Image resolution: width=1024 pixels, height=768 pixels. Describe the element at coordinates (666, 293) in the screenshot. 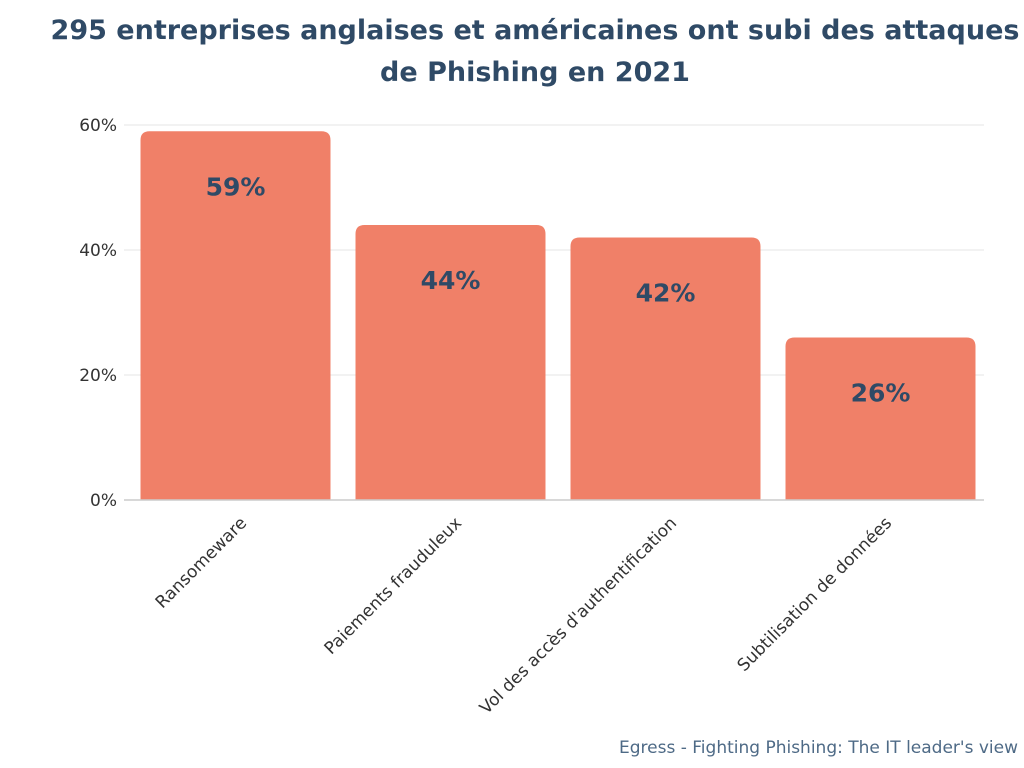

I see `data-label: 42%` at that location.